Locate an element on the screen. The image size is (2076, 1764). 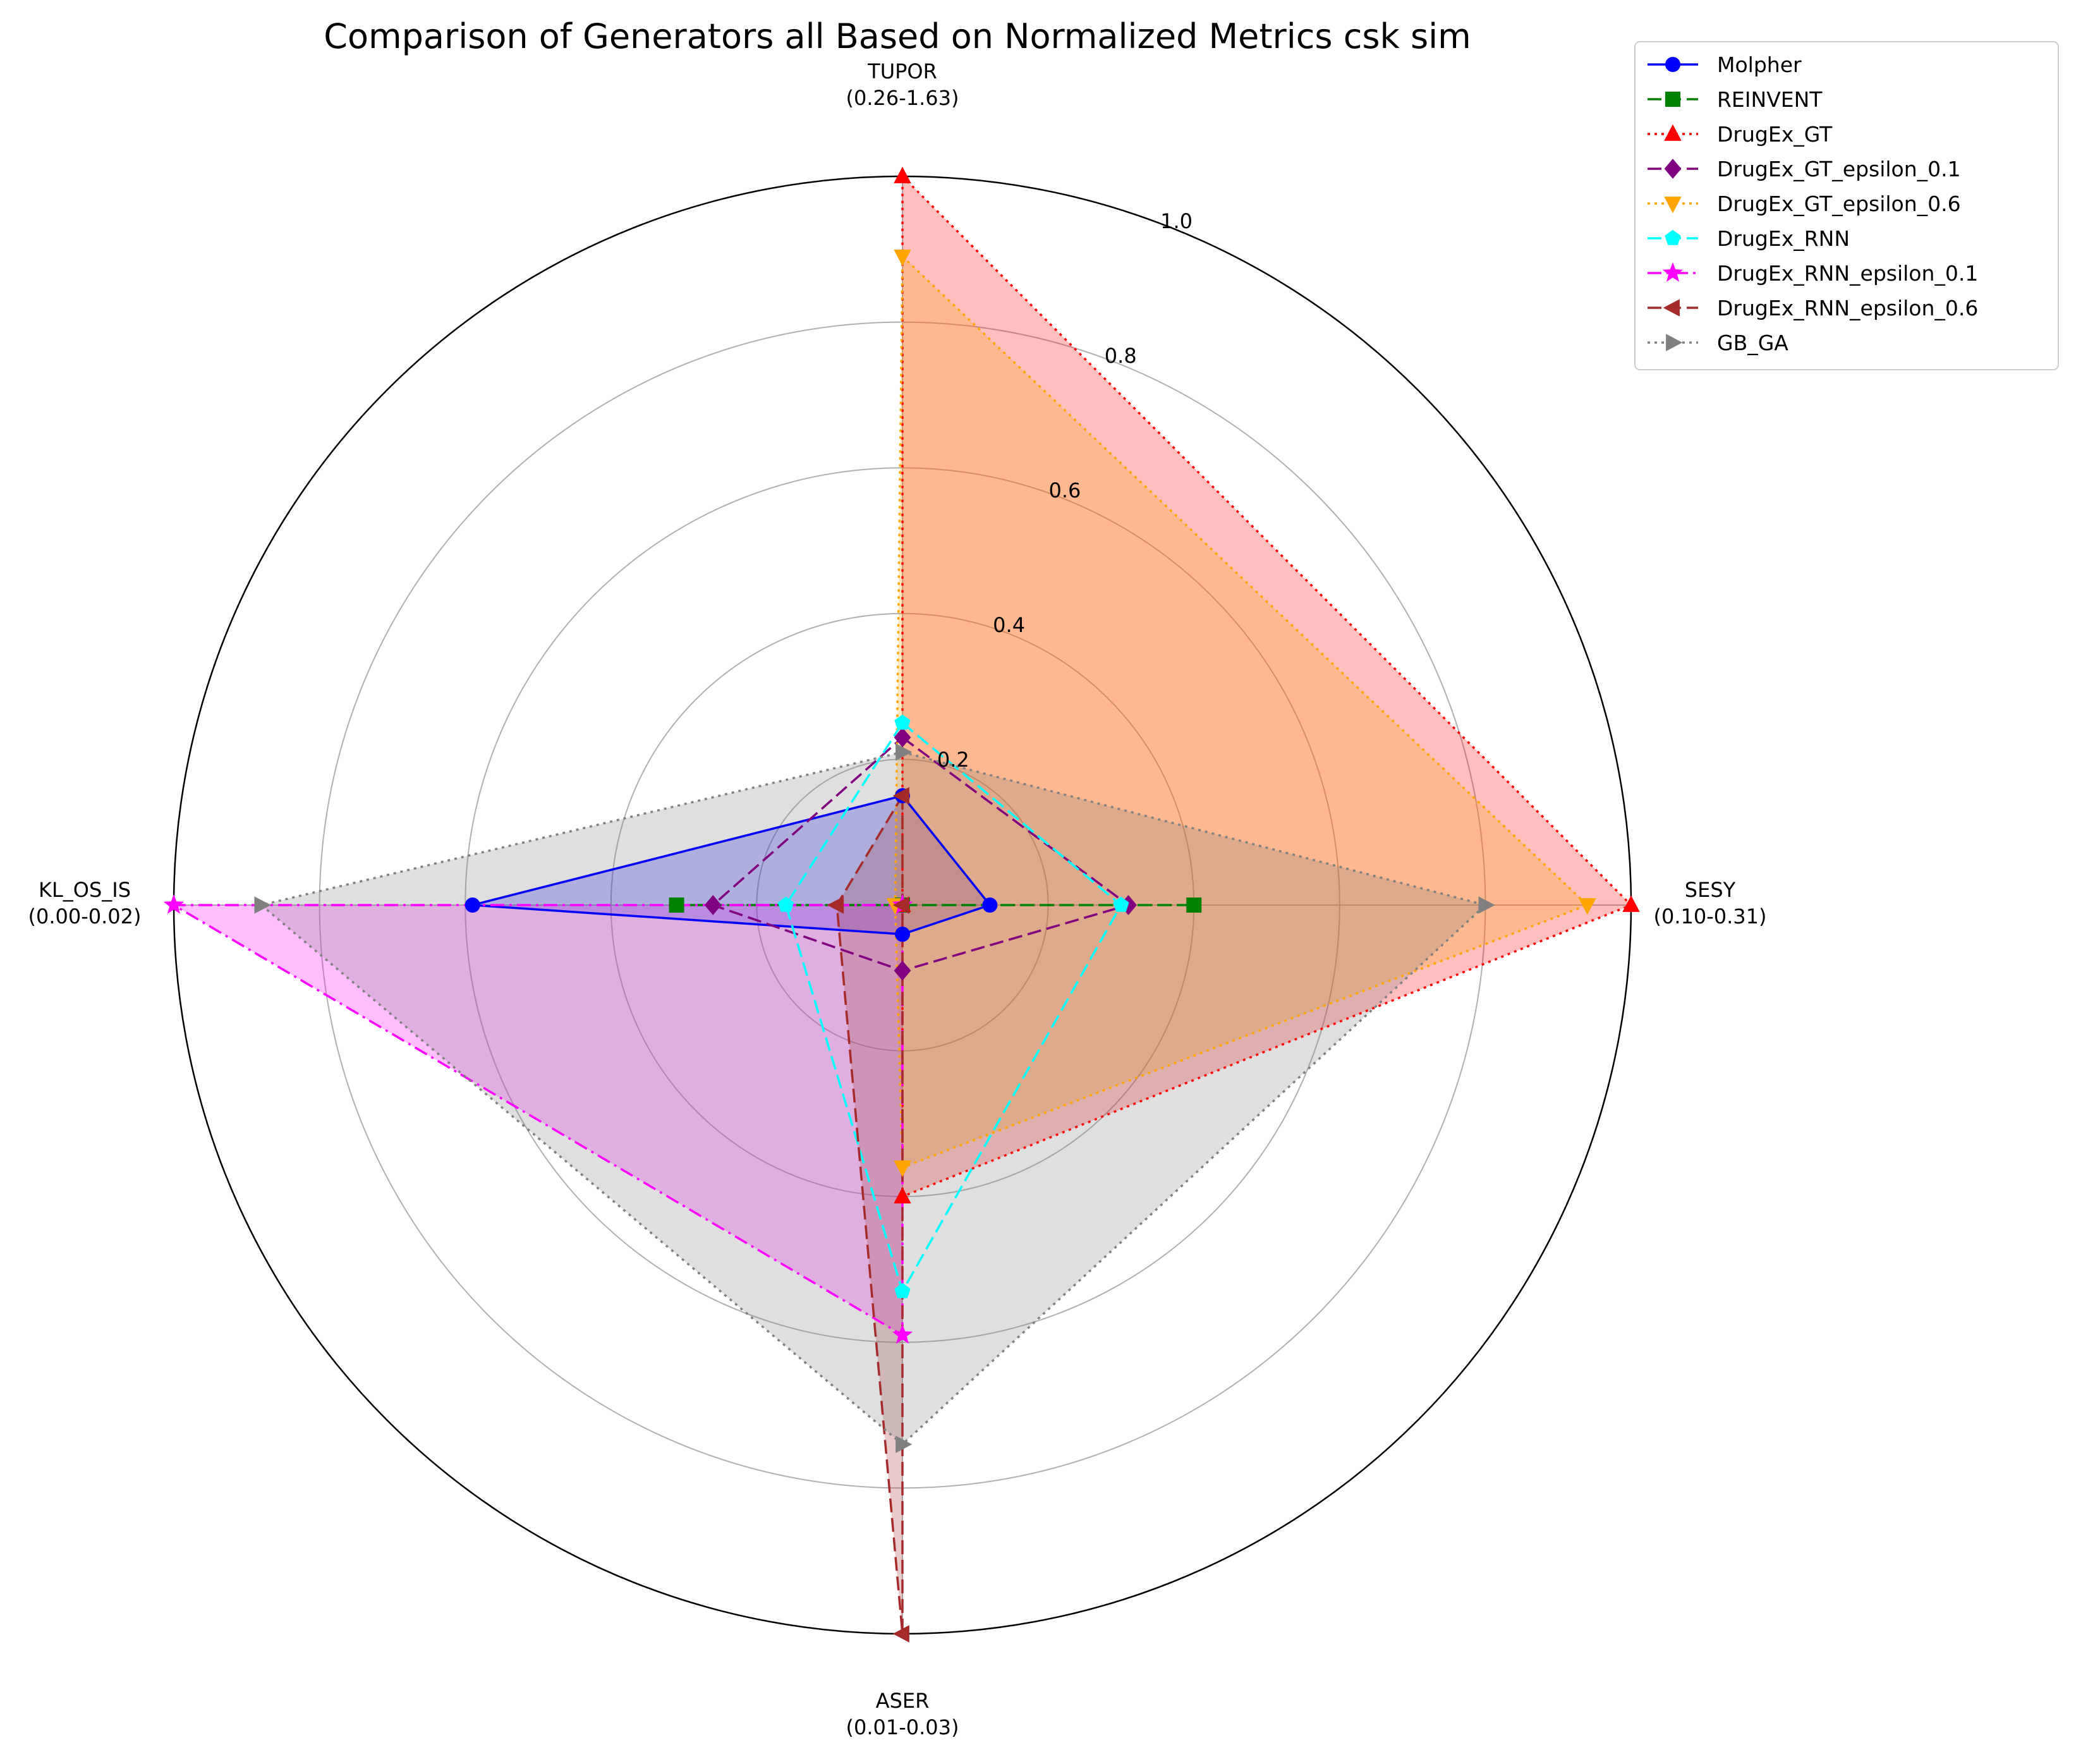
legend-entry: Molpher is located at coordinates (1759, 64).